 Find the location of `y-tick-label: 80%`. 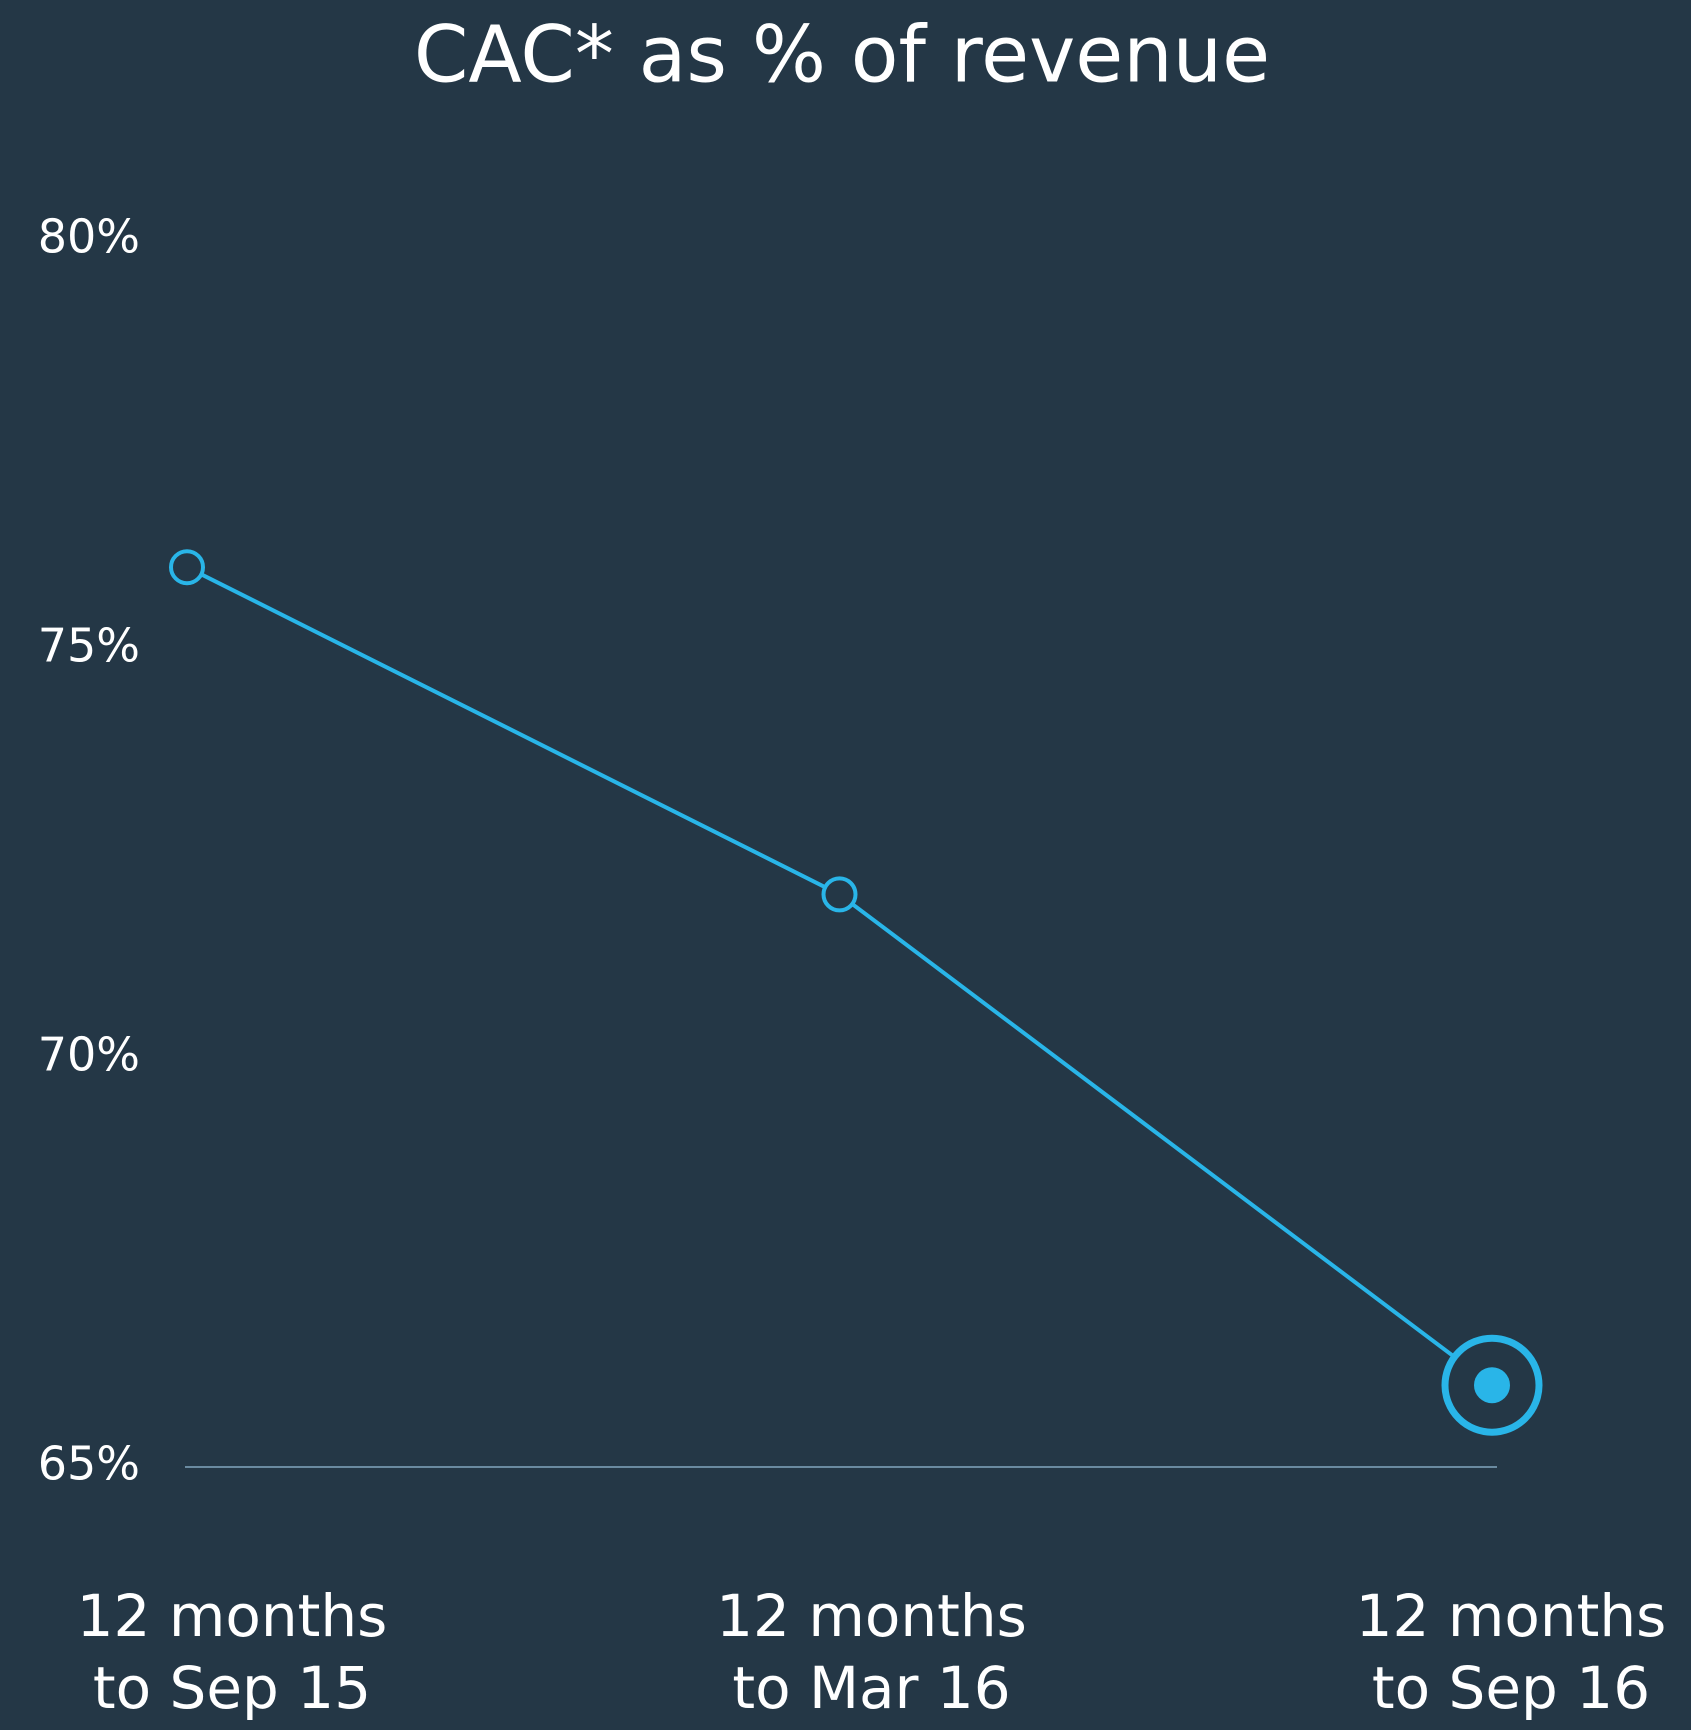

y-tick-label: 80% is located at coordinates (89, 237).